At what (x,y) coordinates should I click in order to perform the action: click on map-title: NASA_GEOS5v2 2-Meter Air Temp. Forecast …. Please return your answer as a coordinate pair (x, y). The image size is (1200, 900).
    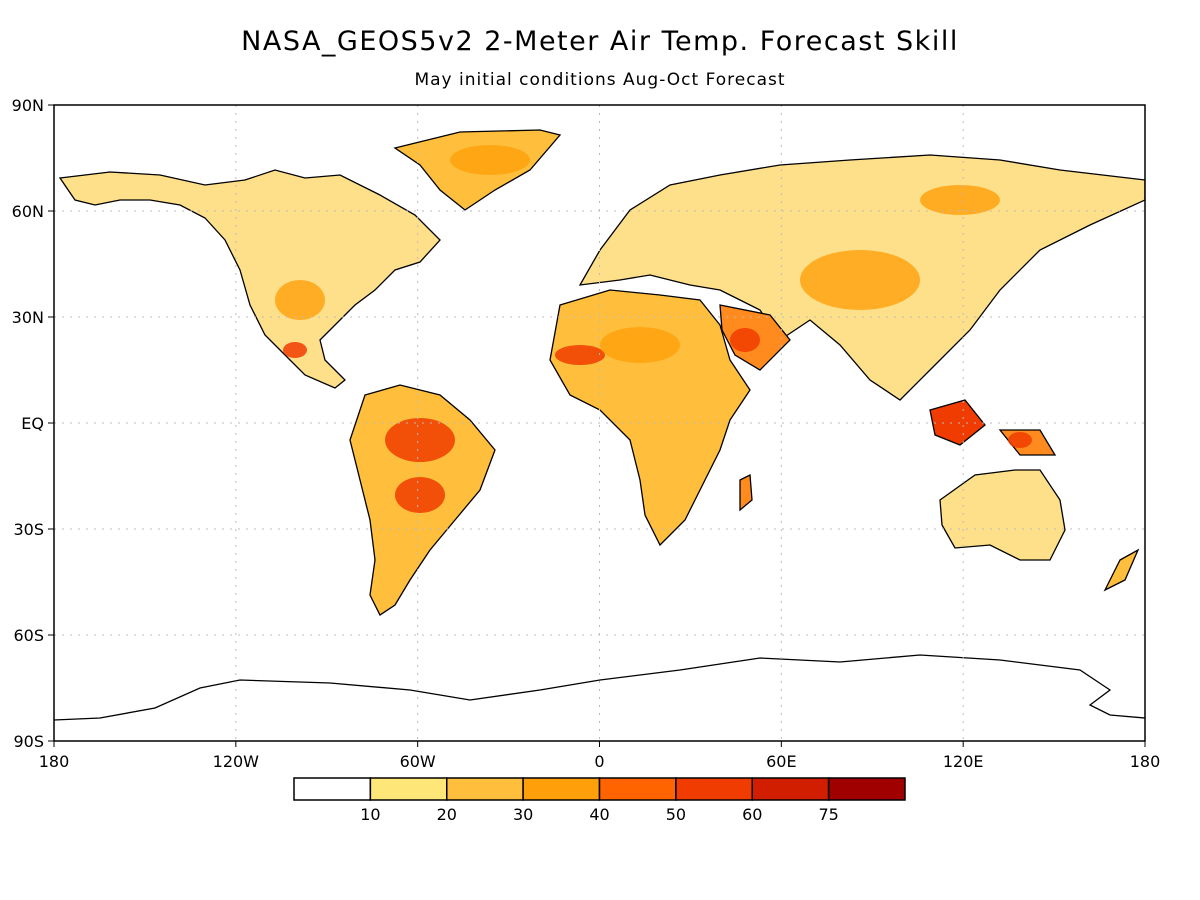
    Looking at the image, I should click on (600, 41).